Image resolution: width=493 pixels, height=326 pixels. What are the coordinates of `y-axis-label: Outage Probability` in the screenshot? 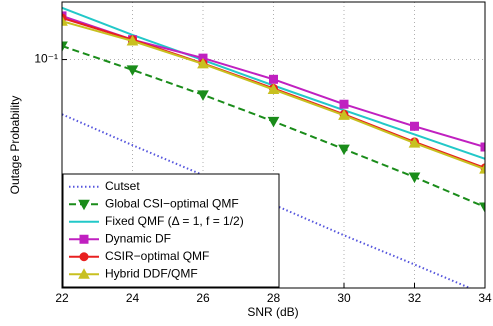 It's located at (15, 145).